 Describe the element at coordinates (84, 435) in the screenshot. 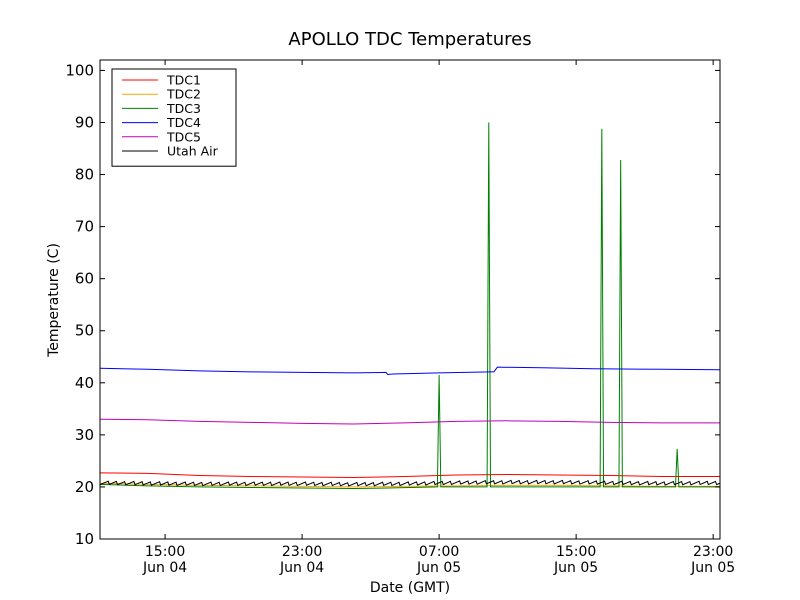

I see `y-tick-label: 30` at that location.